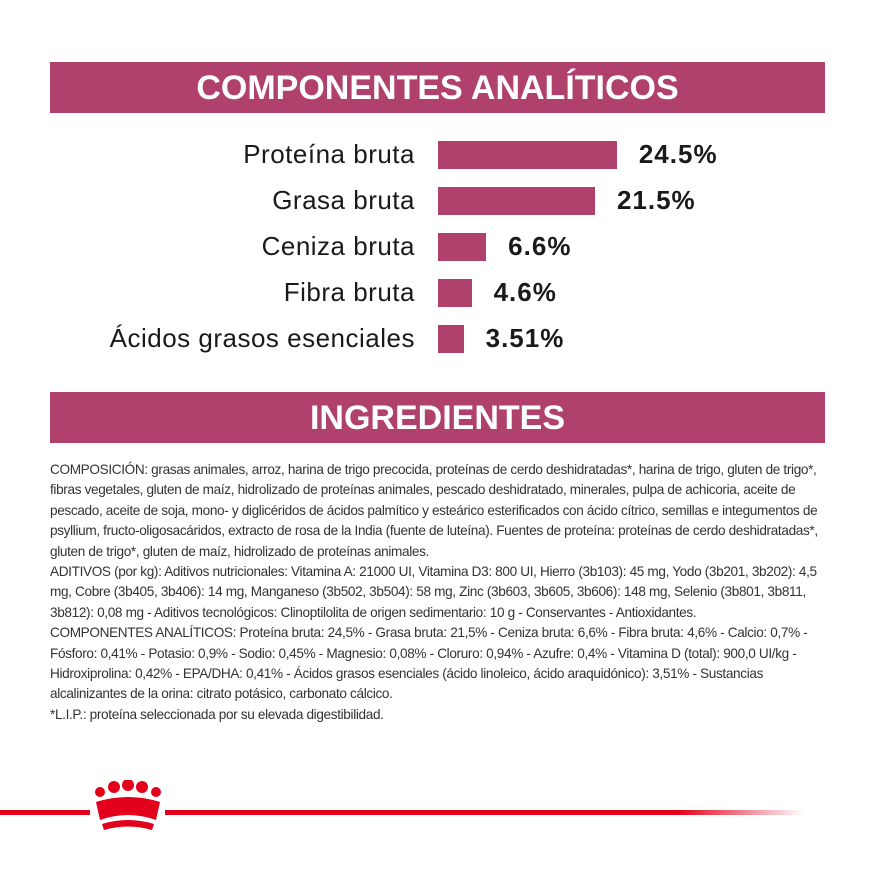  I want to click on category-label: Fibra bruta, so click(349, 292).